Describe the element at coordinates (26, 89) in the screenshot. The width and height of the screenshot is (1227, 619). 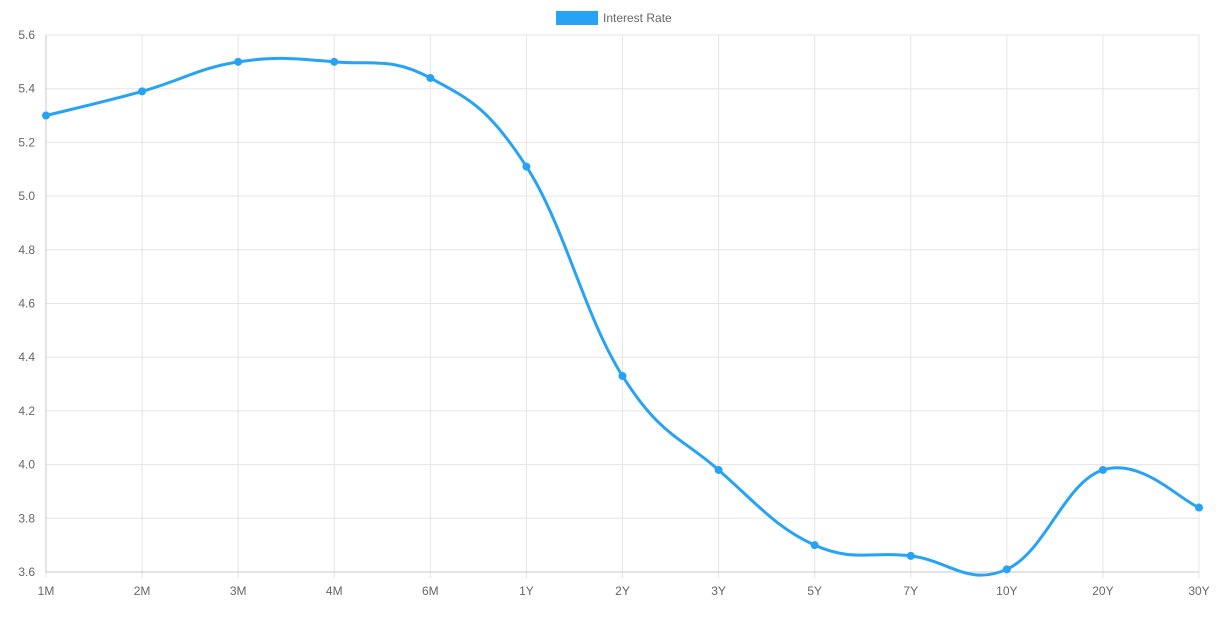
I see `y-tick-label: 5.4` at that location.